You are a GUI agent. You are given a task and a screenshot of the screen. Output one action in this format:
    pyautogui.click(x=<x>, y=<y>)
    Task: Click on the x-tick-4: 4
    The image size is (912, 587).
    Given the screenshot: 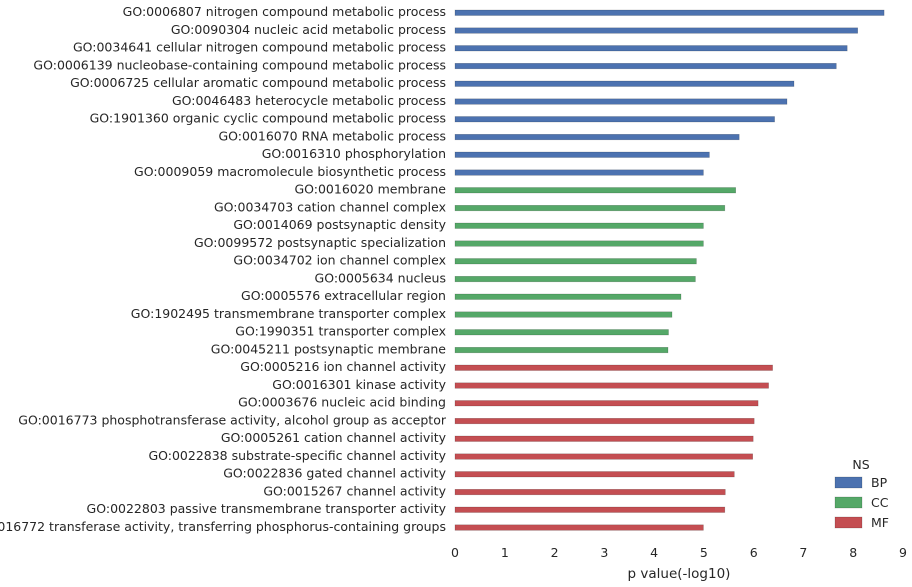 What is the action you would take?
    pyautogui.click(x=654, y=552)
    